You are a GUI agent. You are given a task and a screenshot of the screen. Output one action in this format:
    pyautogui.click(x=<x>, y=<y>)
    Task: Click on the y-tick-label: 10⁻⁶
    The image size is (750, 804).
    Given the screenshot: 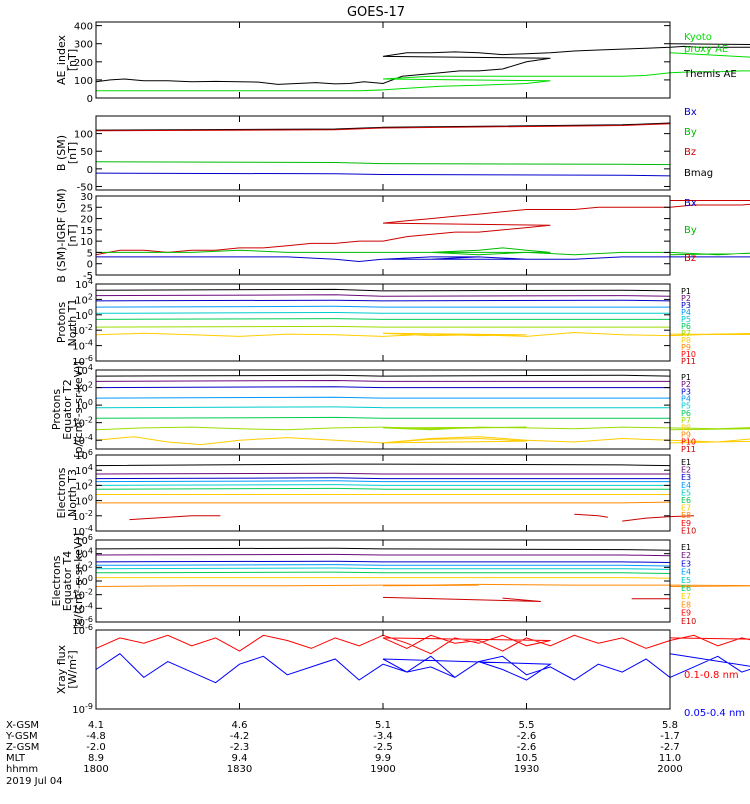 What is the action you would take?
    pyautogui.click(x=82, y=361)
    